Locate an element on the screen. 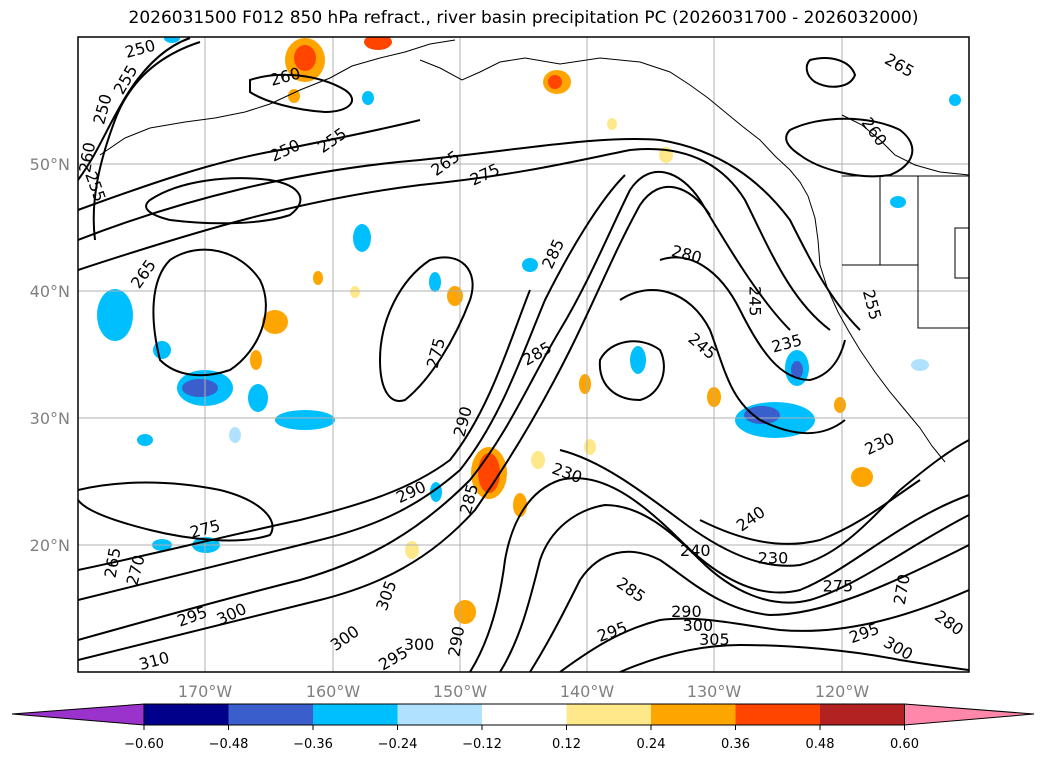  lon-tick-label: 170°W is located at coordinates (205, 691).